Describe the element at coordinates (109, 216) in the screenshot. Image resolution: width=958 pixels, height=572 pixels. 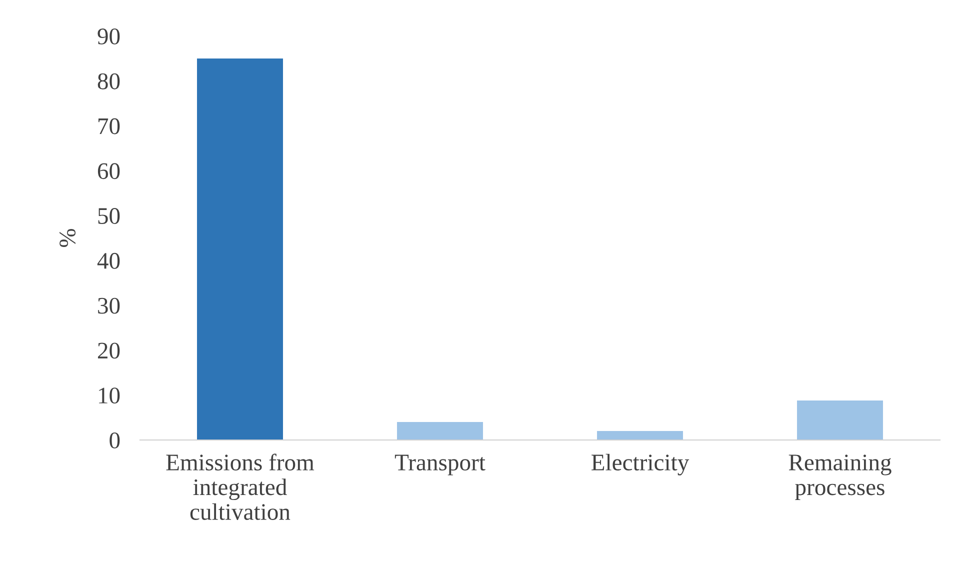
I see `y-tick-label: 50` at that location.